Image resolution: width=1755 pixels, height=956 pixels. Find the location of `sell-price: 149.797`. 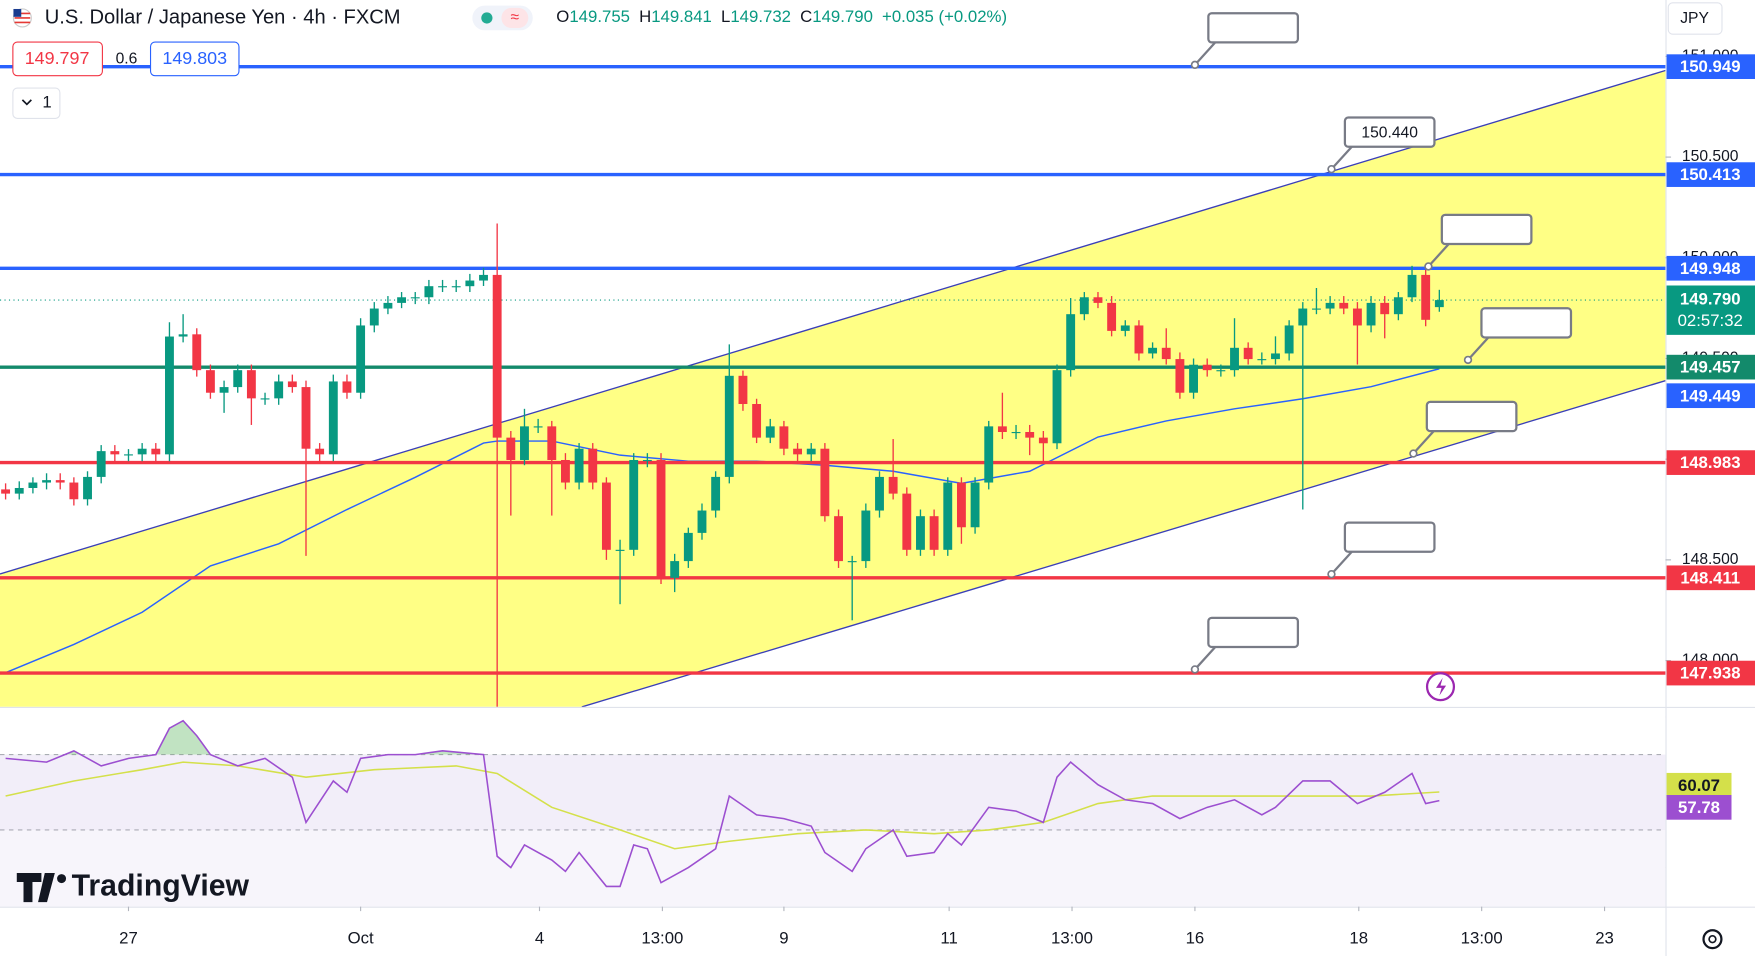

sell-price: 149.797 is located at coordinates (57, 58).